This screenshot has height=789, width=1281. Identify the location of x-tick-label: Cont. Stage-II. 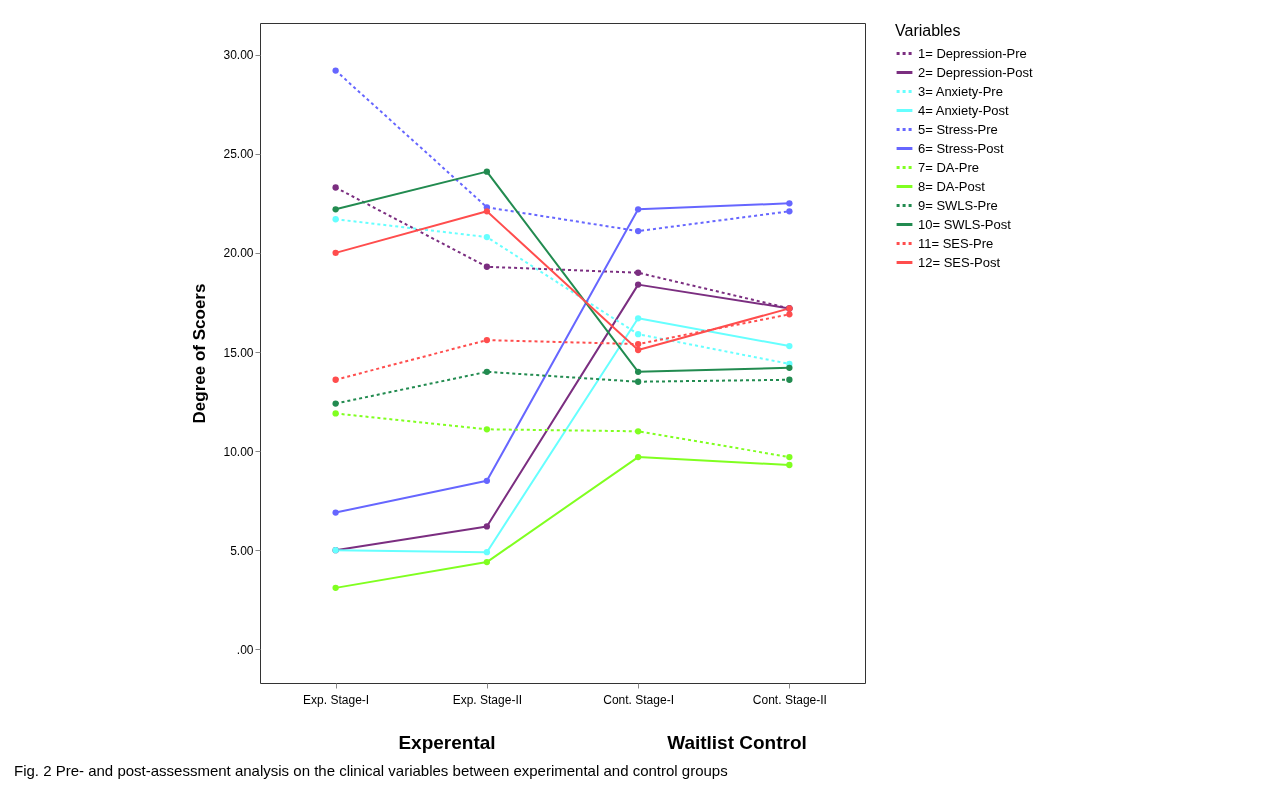
(789, 699).